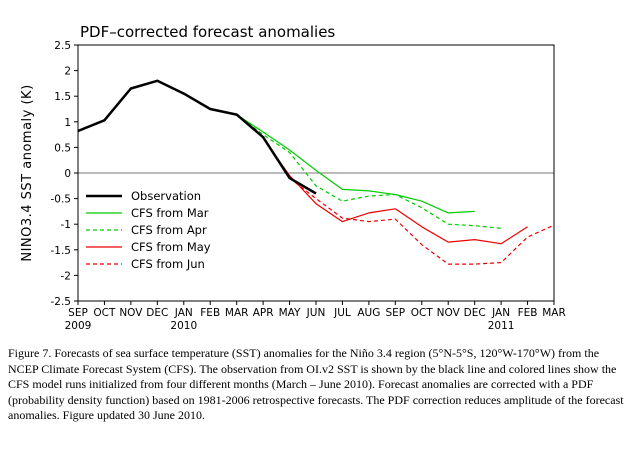 The width and height of the screenshot is (638, 456). What do you see at coordinates (166, 196) in the screenshot?
I see `legend-label: Observation` at bounding box center [166, 196].